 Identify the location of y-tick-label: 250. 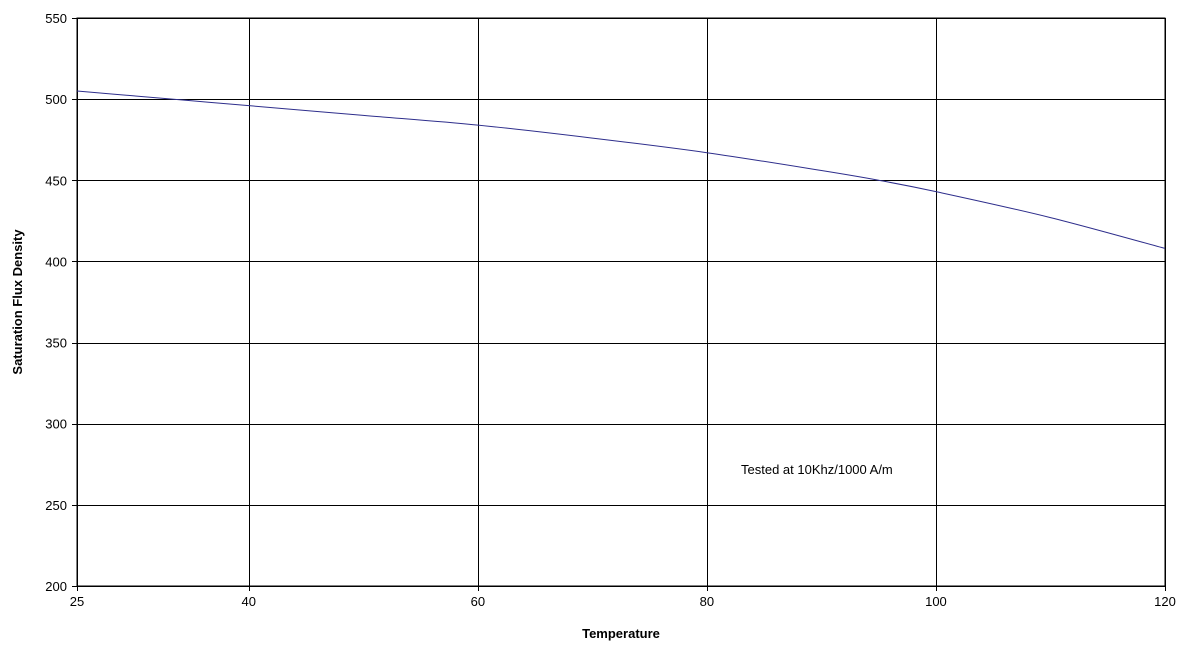
(56, 505).